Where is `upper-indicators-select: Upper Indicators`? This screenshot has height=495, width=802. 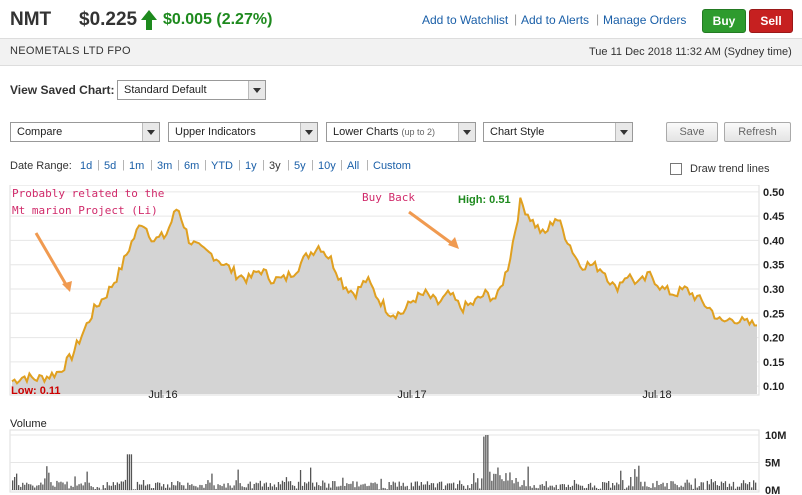
upper-indicators-select: Upper Indicators is located at coordinates (243, 132).